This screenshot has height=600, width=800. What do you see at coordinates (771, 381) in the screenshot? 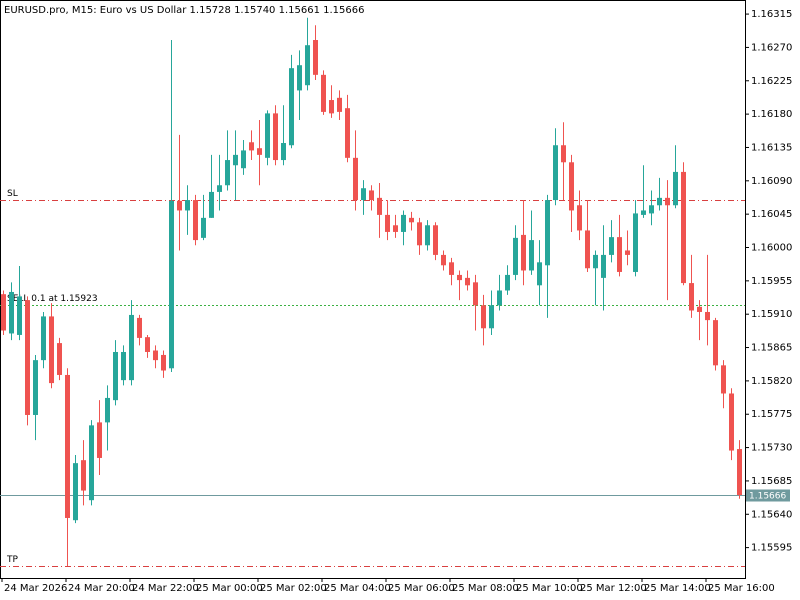
I see `y-tick-label: 1.15820` at bounding box center [771, 381].